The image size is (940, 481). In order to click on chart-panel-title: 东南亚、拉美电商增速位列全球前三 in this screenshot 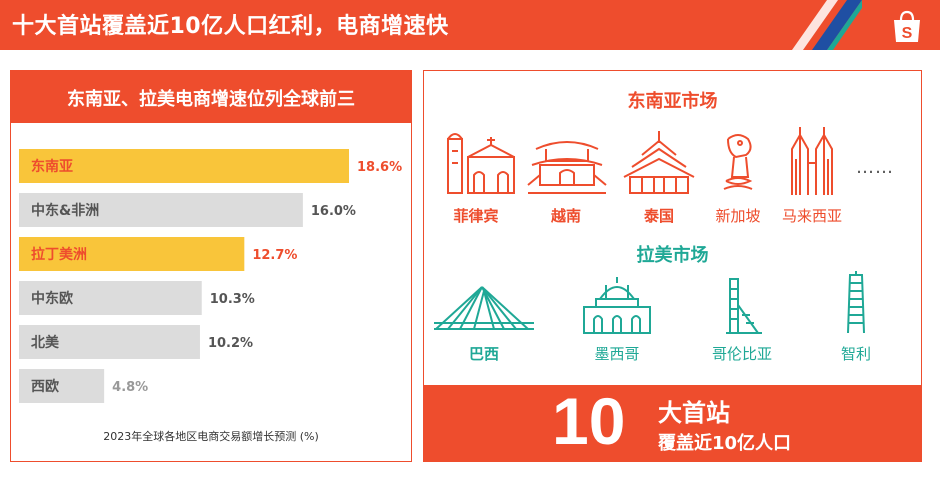, I will do `click(211, 99)`.